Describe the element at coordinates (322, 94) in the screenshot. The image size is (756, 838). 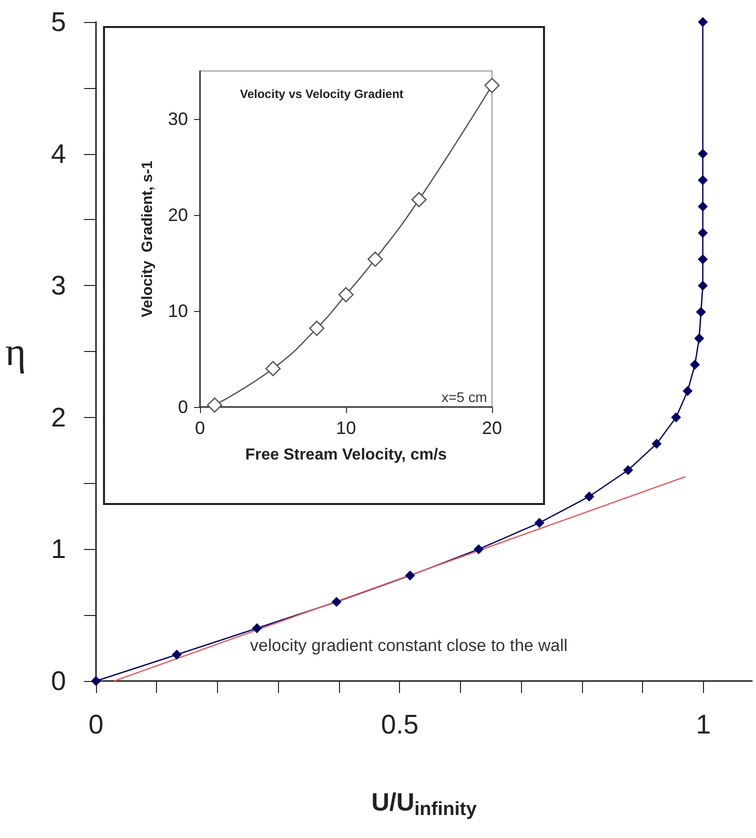
I see `text: Velocity vs Velocity Gradient` at that location.